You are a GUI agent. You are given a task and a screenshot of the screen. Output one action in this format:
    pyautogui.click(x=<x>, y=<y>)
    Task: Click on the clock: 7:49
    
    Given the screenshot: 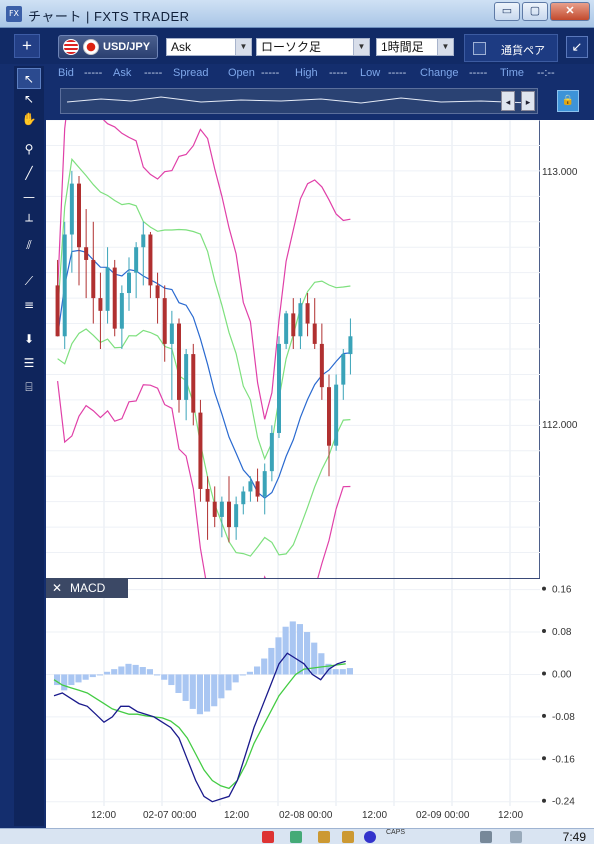 What is the action you would take?
    pyautogui.click(x=574, y=837)
    